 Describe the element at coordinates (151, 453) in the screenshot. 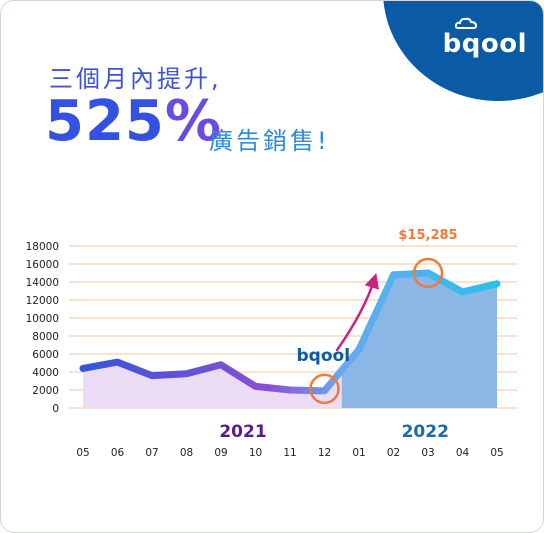

I see `x-tick-label: 07` at that location.